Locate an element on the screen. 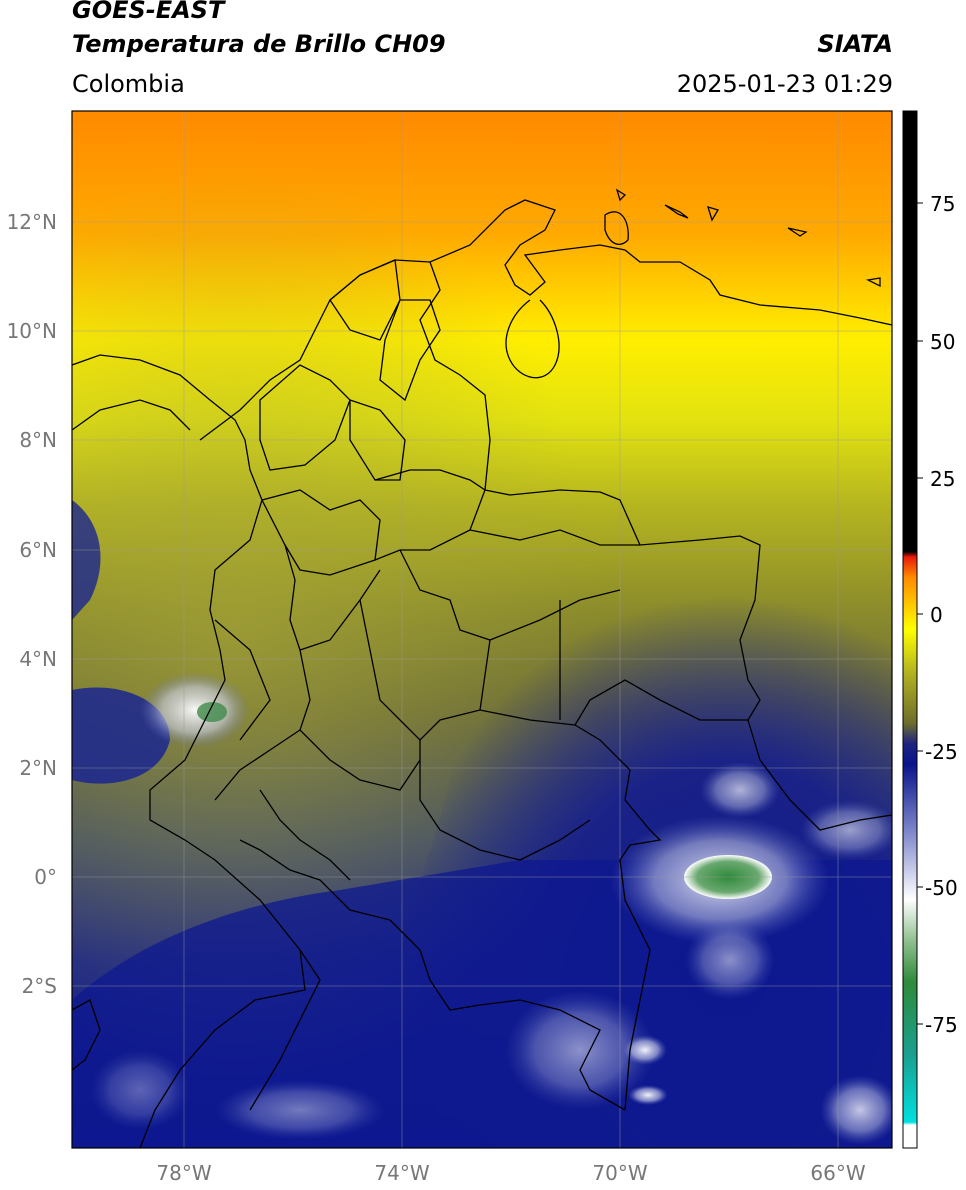 This screenshot has height=1190, width=966. colorbar-tick: 0 is located at coordinates (936, 615).